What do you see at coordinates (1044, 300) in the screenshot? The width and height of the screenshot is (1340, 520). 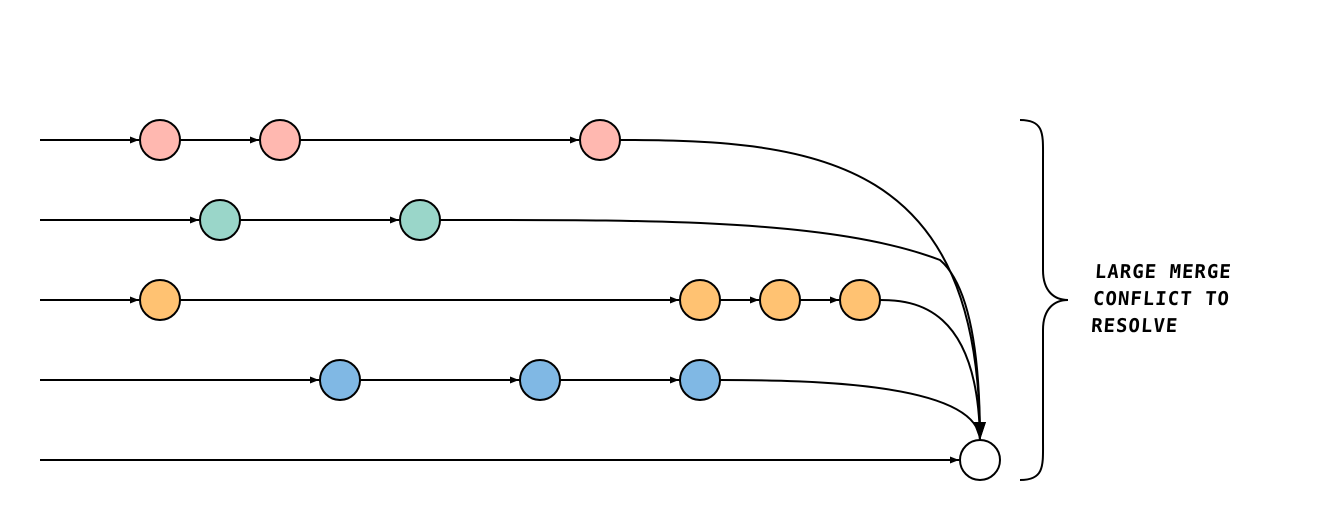 I see `curly-brace` at bounding box center [1044, 300].